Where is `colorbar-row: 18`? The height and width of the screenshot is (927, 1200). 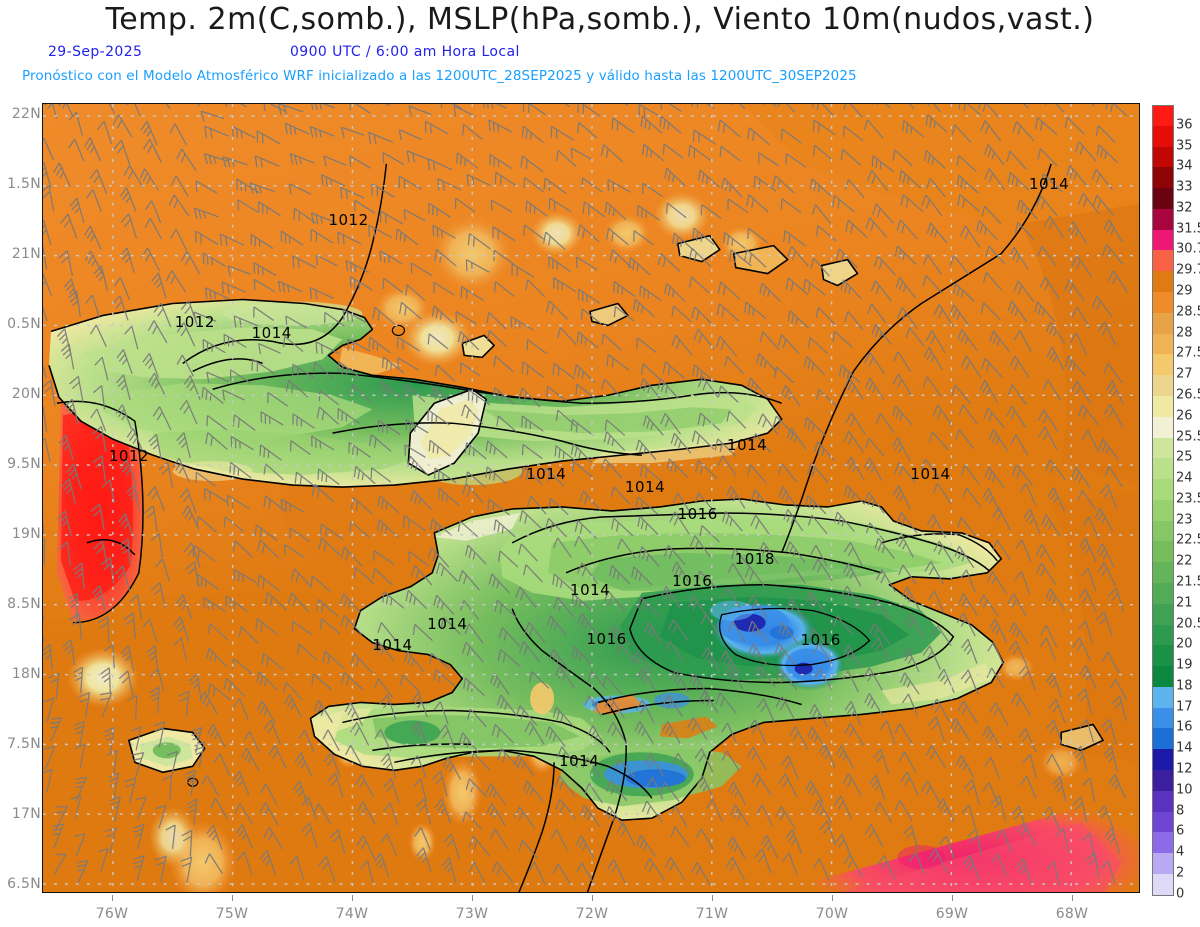 colorbar-row: 18 is located at coordinates (1175, 679).